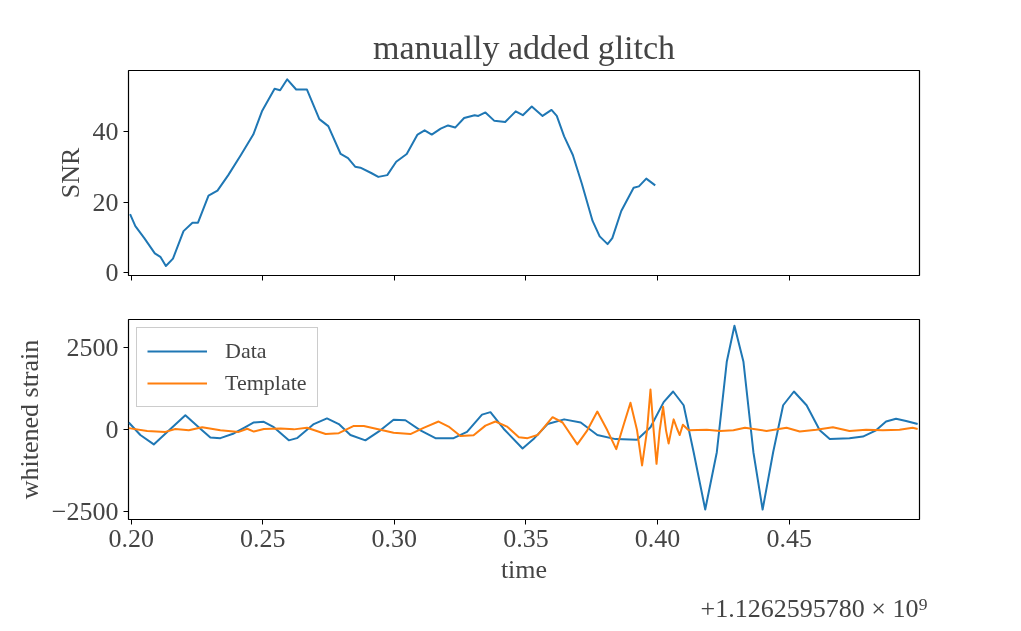 The image size is (1021, 631). What do you see at coordinates (70, 173) in the screenshot?
I see `y-axis-title: SNR` at bounding box center [70, 173].